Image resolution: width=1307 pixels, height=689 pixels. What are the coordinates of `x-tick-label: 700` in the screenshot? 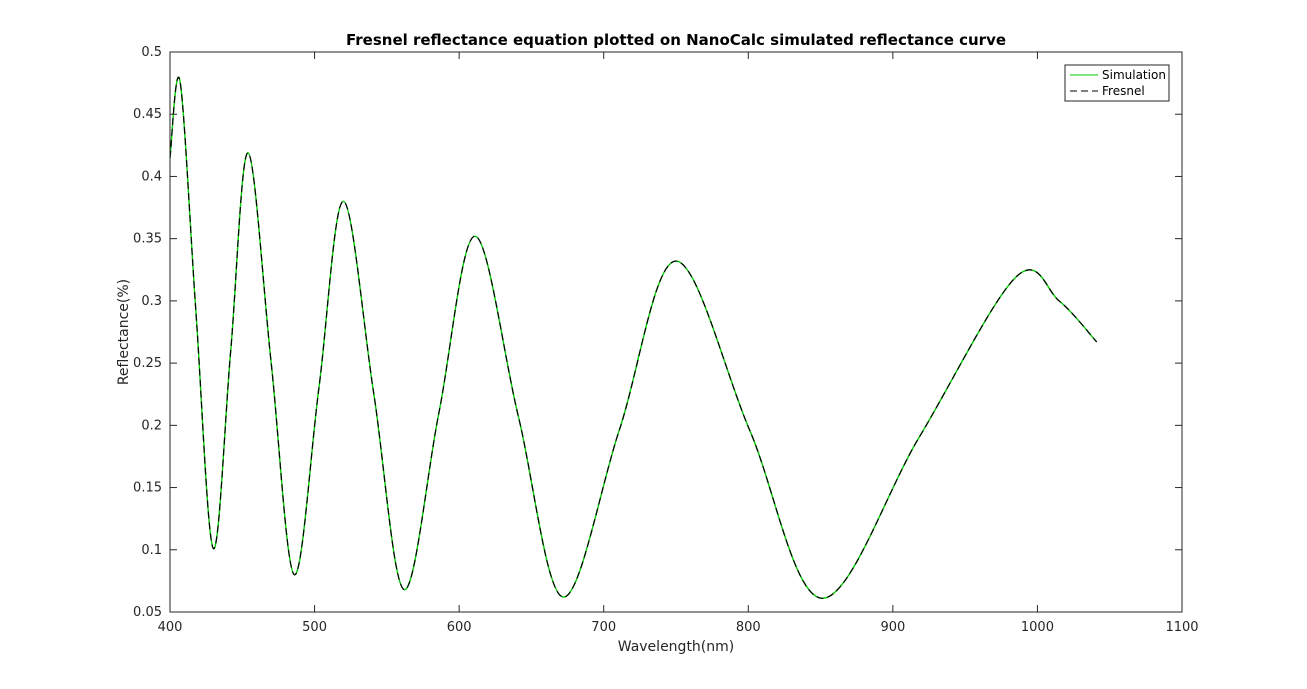 It's located at (603, 627).